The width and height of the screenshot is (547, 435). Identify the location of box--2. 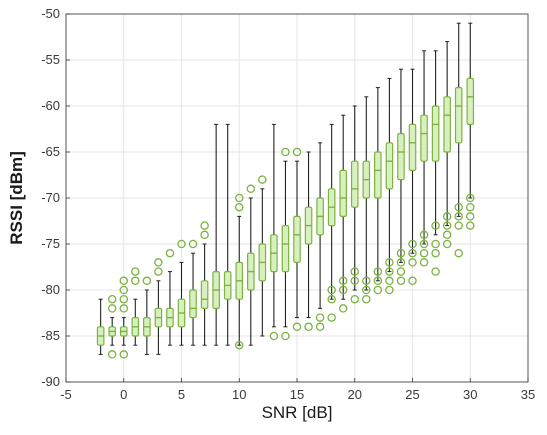
(100, 326).